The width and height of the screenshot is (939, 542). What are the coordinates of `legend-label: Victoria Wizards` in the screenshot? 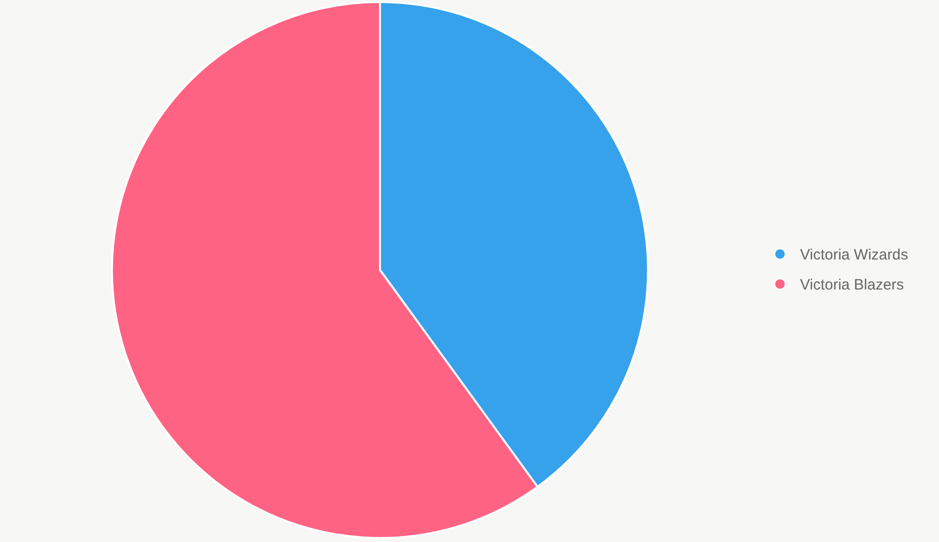 It's located at (854, 255).